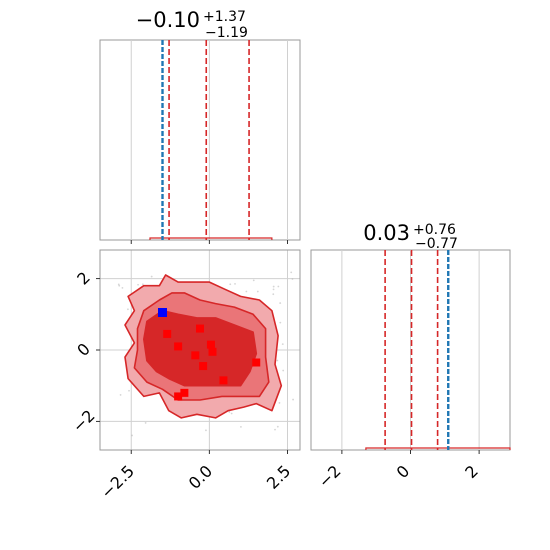 Image resolution: width=550 pixels, height=550 pixels. I want to click on histogram, so click(211, 238).